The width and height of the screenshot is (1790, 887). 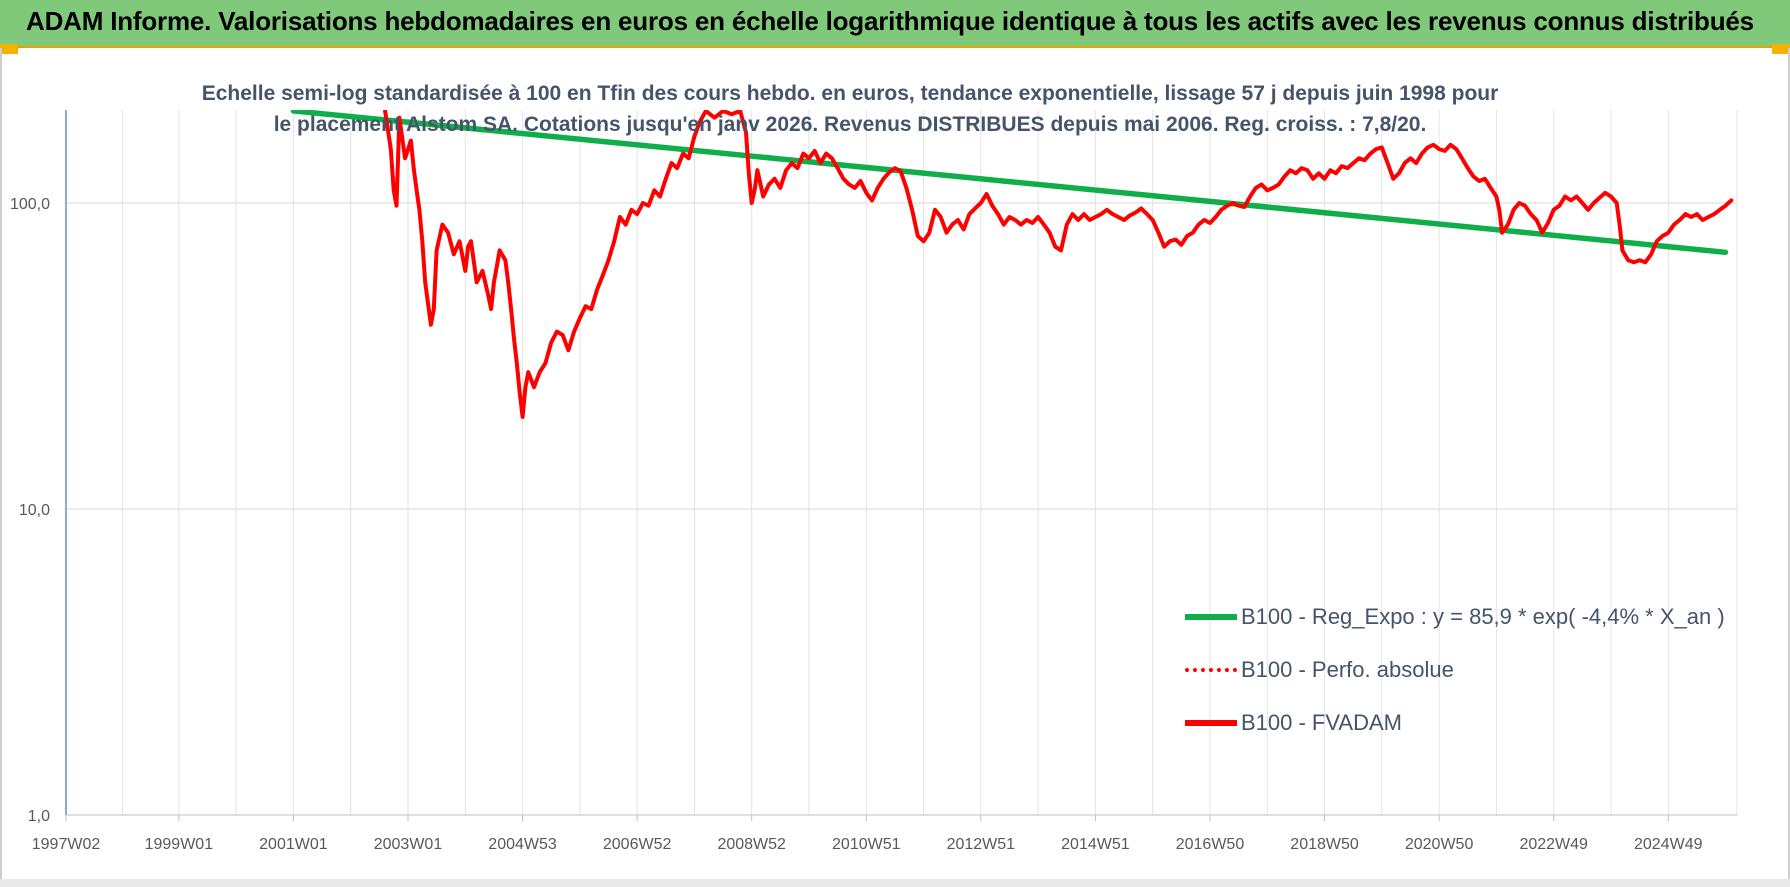 I want to click on trend-line, so click(x=1009, y=183).